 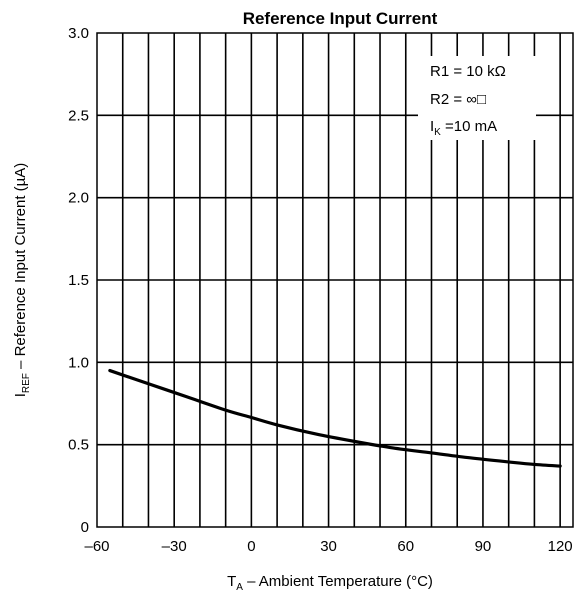 What do you see at coordinates (335, 418) in the screenshot?
I see `series-line-iref` at bounding box center [335, 418].